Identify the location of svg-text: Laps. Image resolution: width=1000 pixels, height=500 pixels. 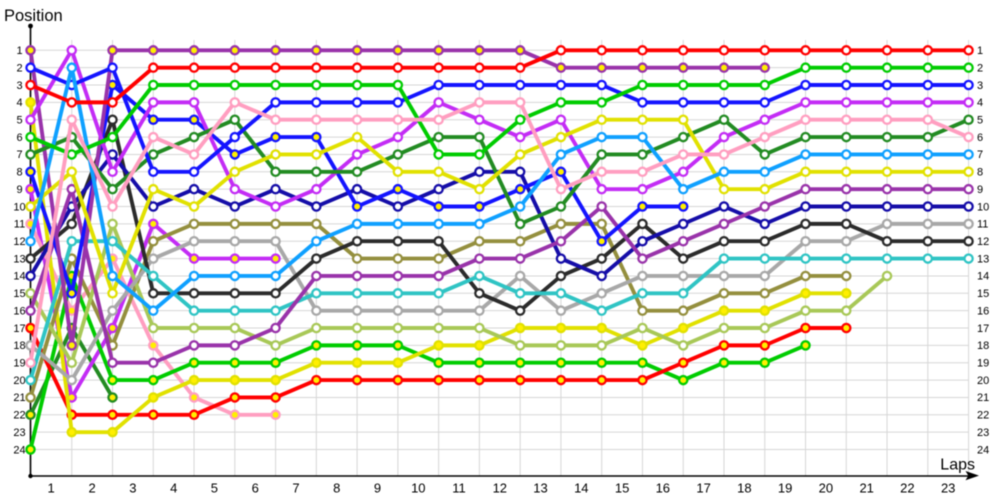
(957, 465).